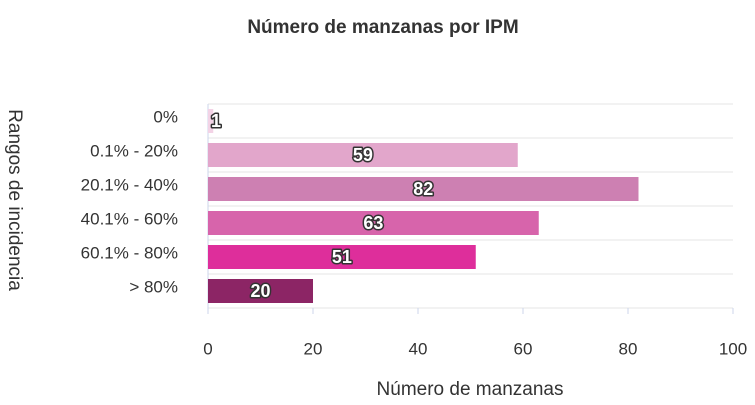 This screenshot has width=755, height=405. Describe the element at coordinates (14, 200) in the screenshot. I see `y-axis-title: Rangos de incidencia` at that location.